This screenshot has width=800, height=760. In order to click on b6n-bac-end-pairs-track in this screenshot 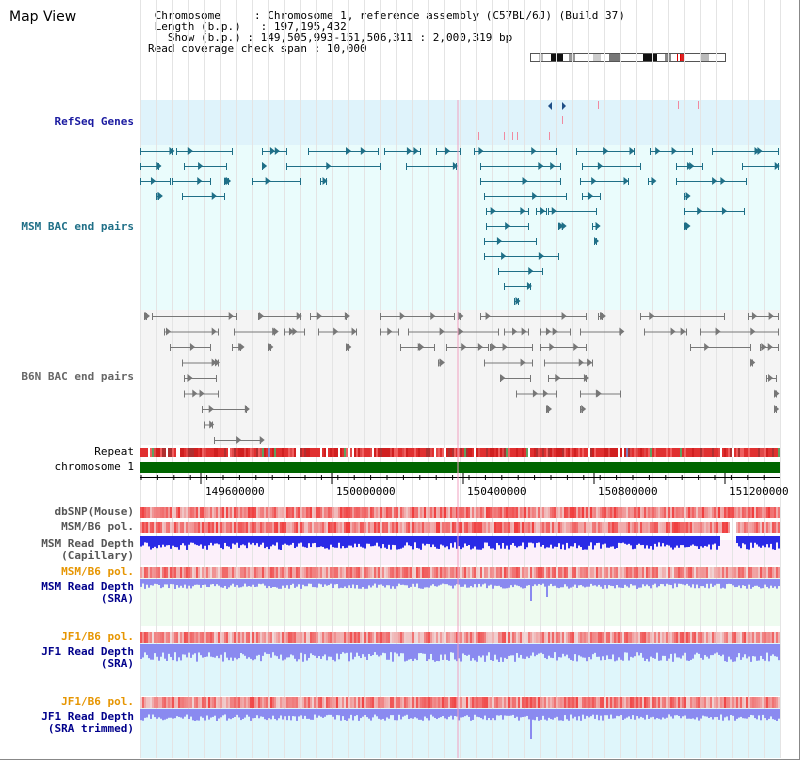, I will do `click(462, 378)`.